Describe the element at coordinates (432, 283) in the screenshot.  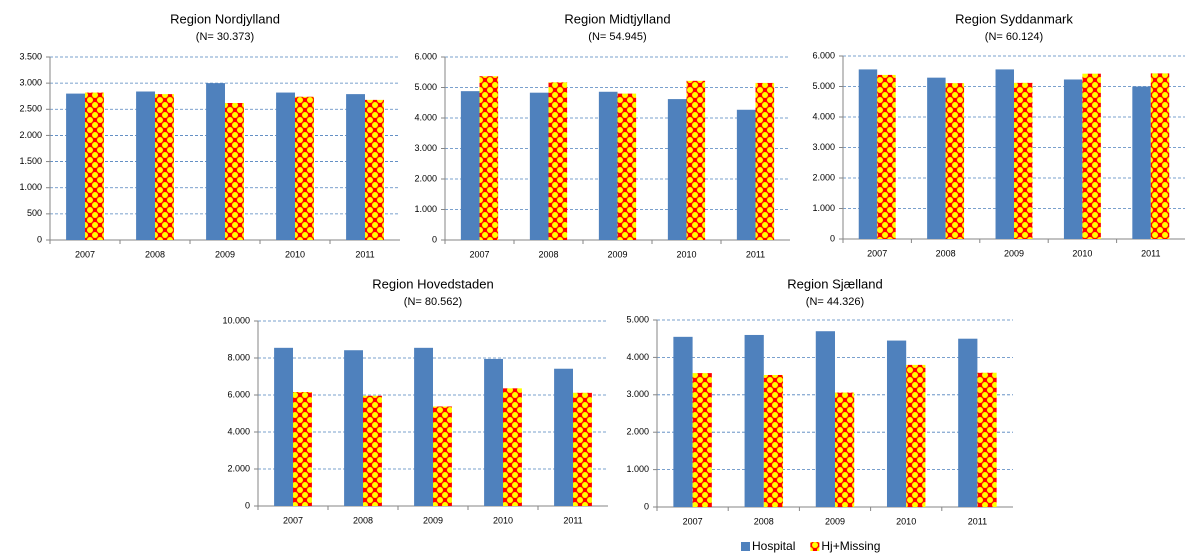
I see `chart-title: Region Hovedstaden` at that location.